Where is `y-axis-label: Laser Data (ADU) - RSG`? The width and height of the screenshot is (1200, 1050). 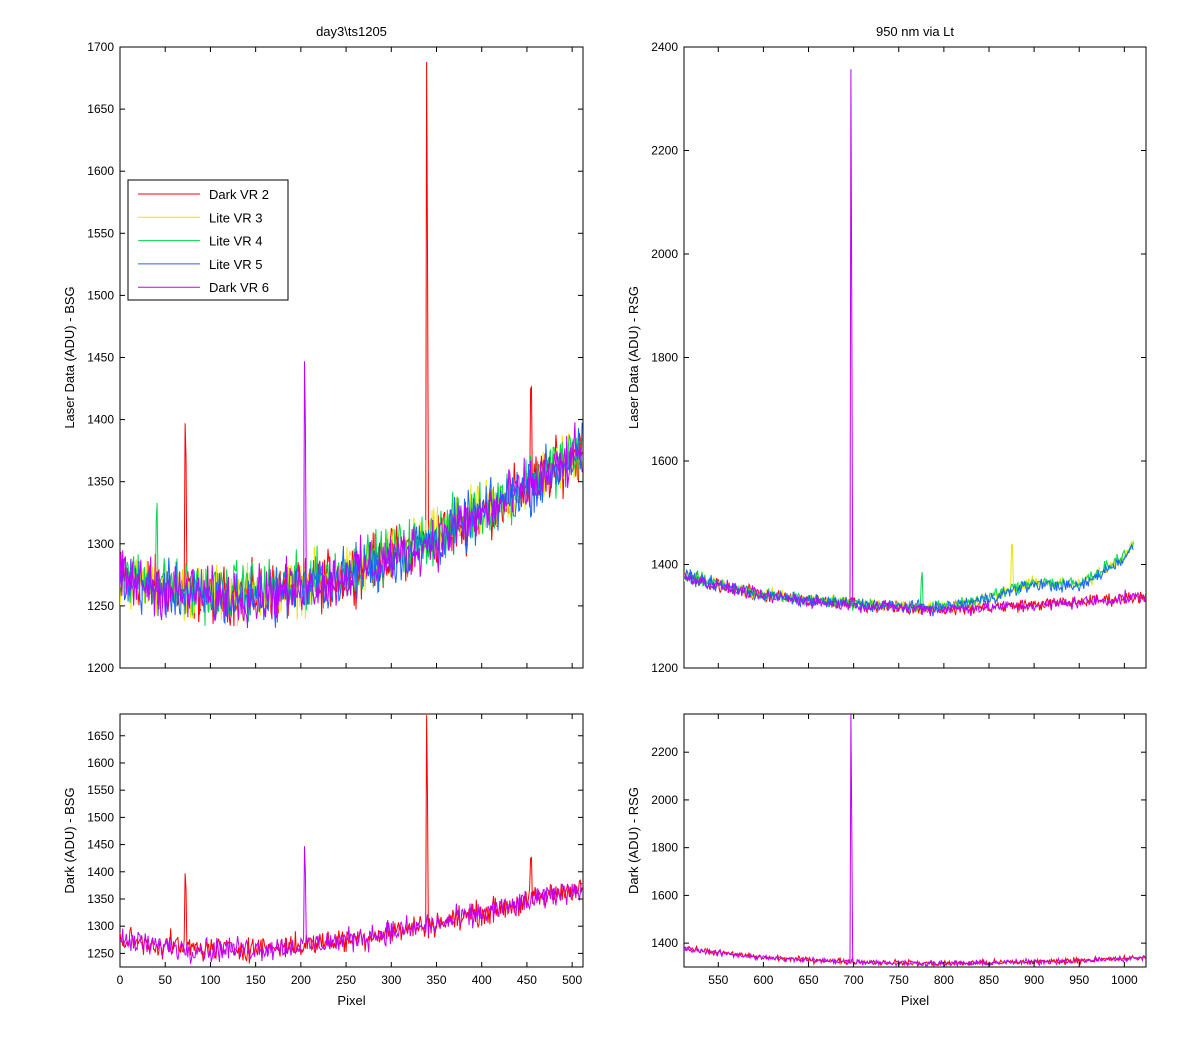 y-axis-label: Laser Data (ADU) - RSG is located at coordinates (633, 357).